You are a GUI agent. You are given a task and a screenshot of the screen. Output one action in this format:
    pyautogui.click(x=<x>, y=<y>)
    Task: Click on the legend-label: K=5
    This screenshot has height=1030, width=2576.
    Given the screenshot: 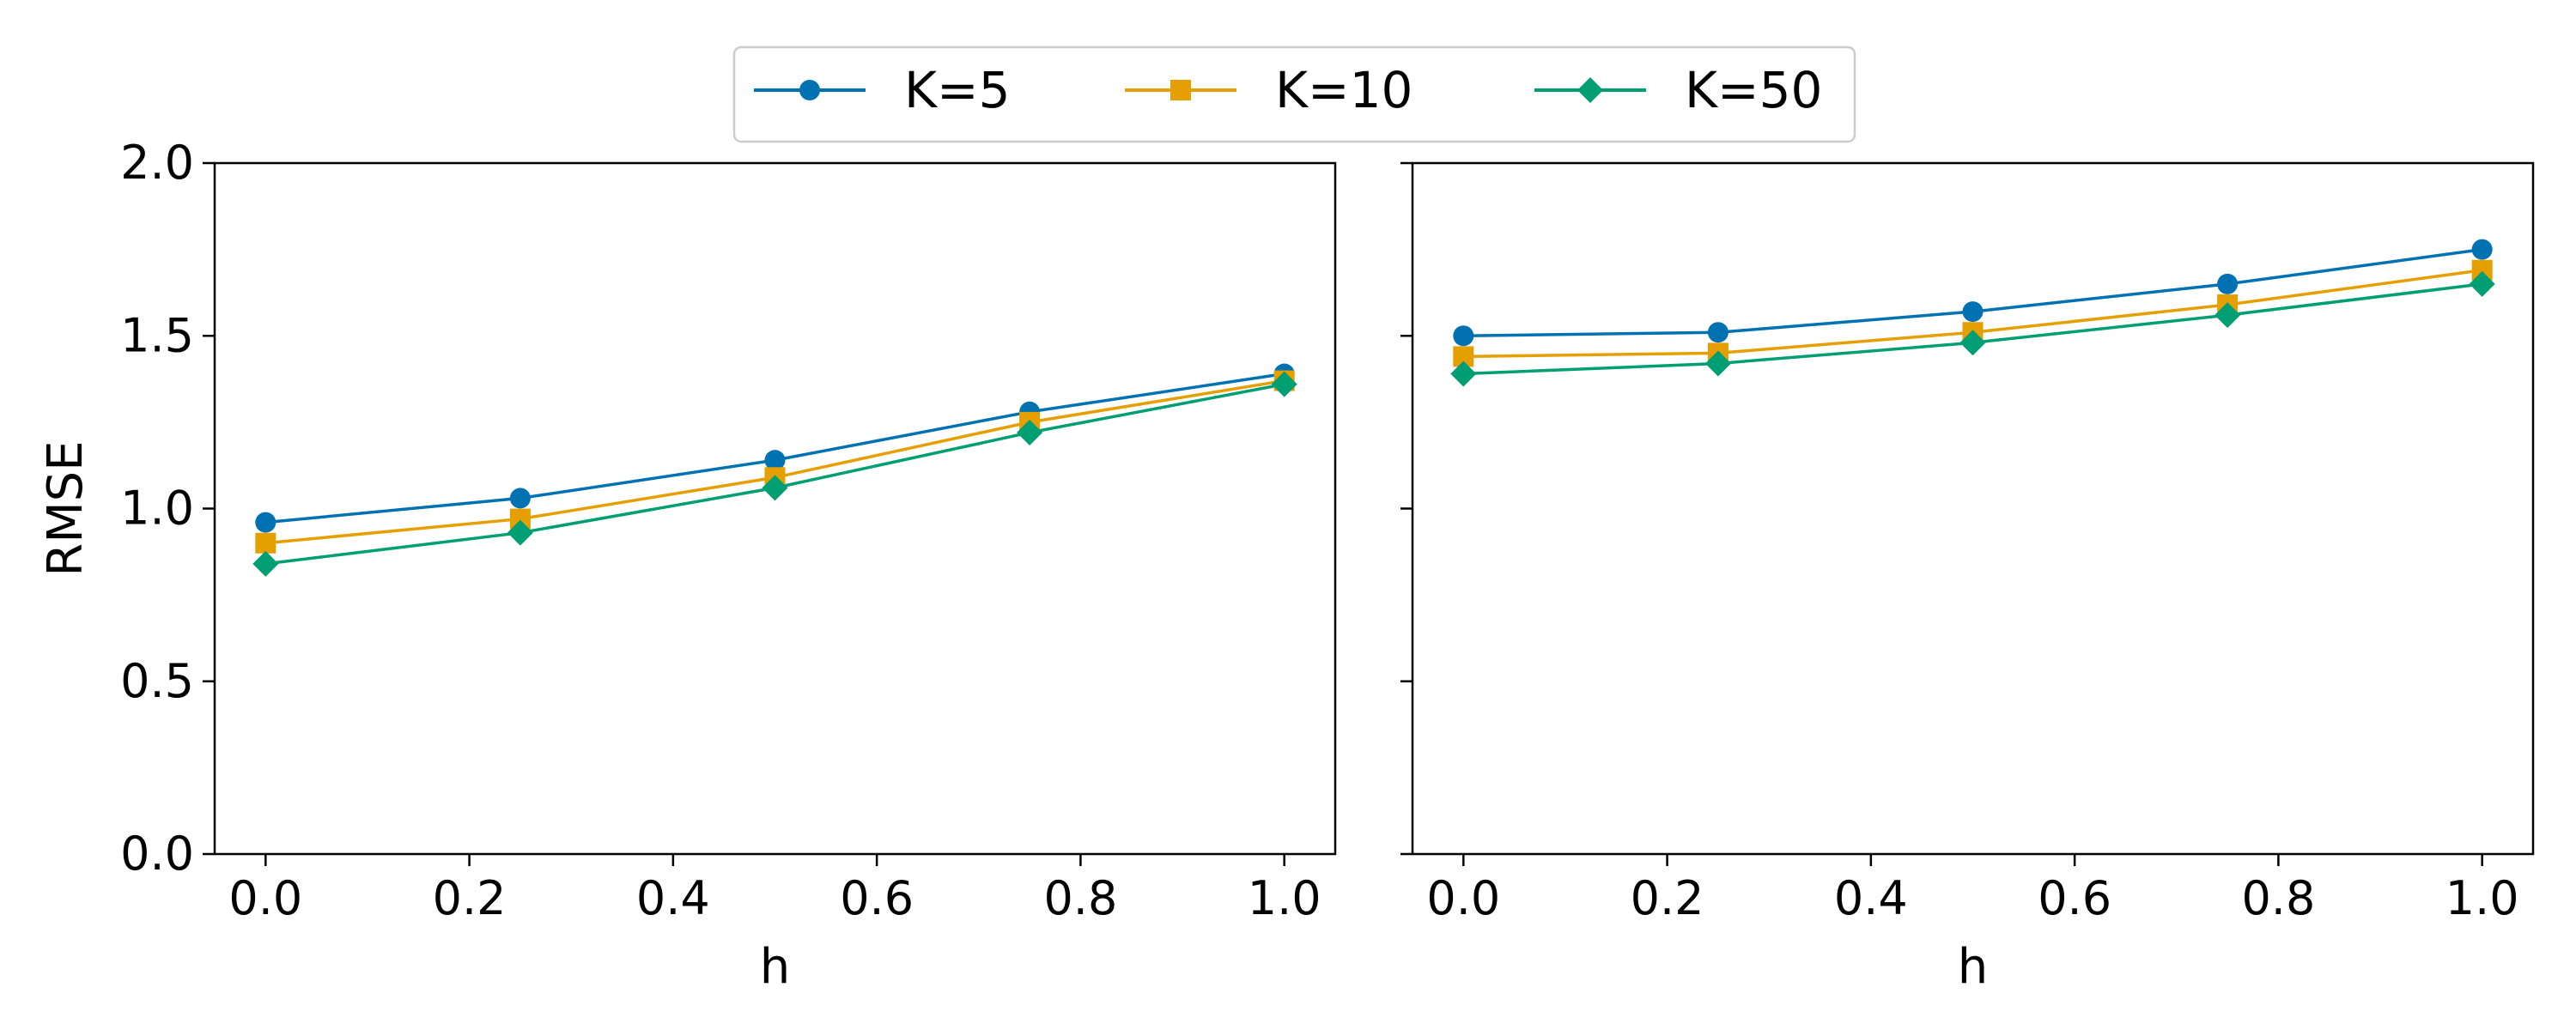 What is the action you would take?
    pyautogui.click(x=958, y=90)
    